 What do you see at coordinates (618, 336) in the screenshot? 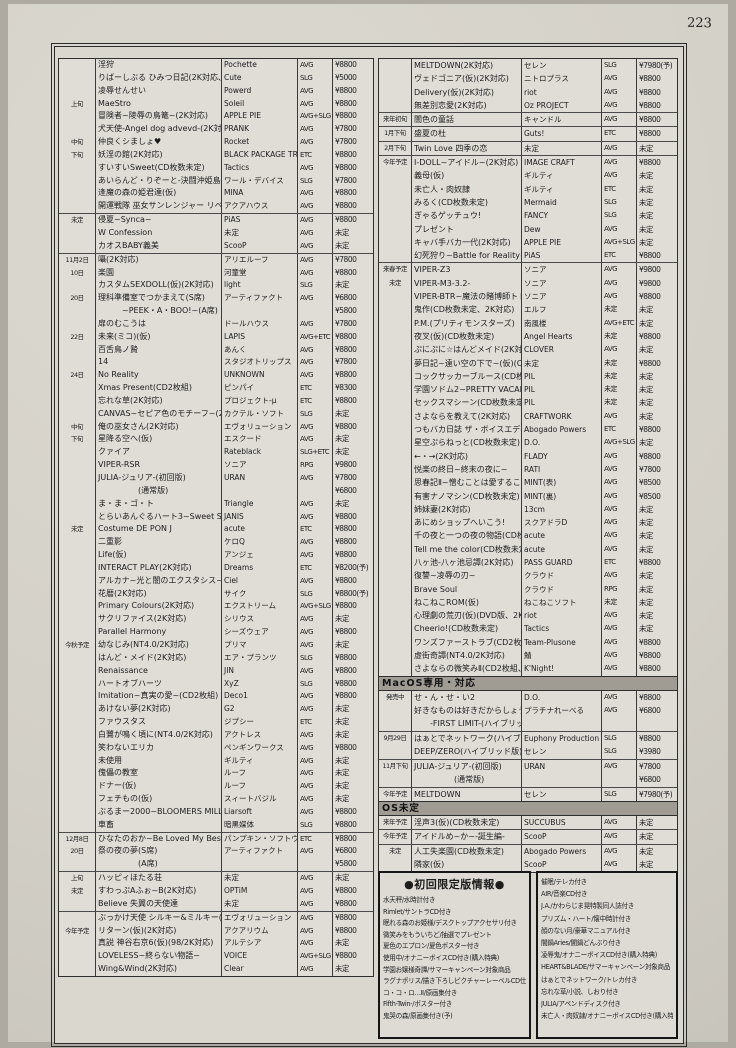
I see `genre-cell: 未定` at bounding box center [618, 336].